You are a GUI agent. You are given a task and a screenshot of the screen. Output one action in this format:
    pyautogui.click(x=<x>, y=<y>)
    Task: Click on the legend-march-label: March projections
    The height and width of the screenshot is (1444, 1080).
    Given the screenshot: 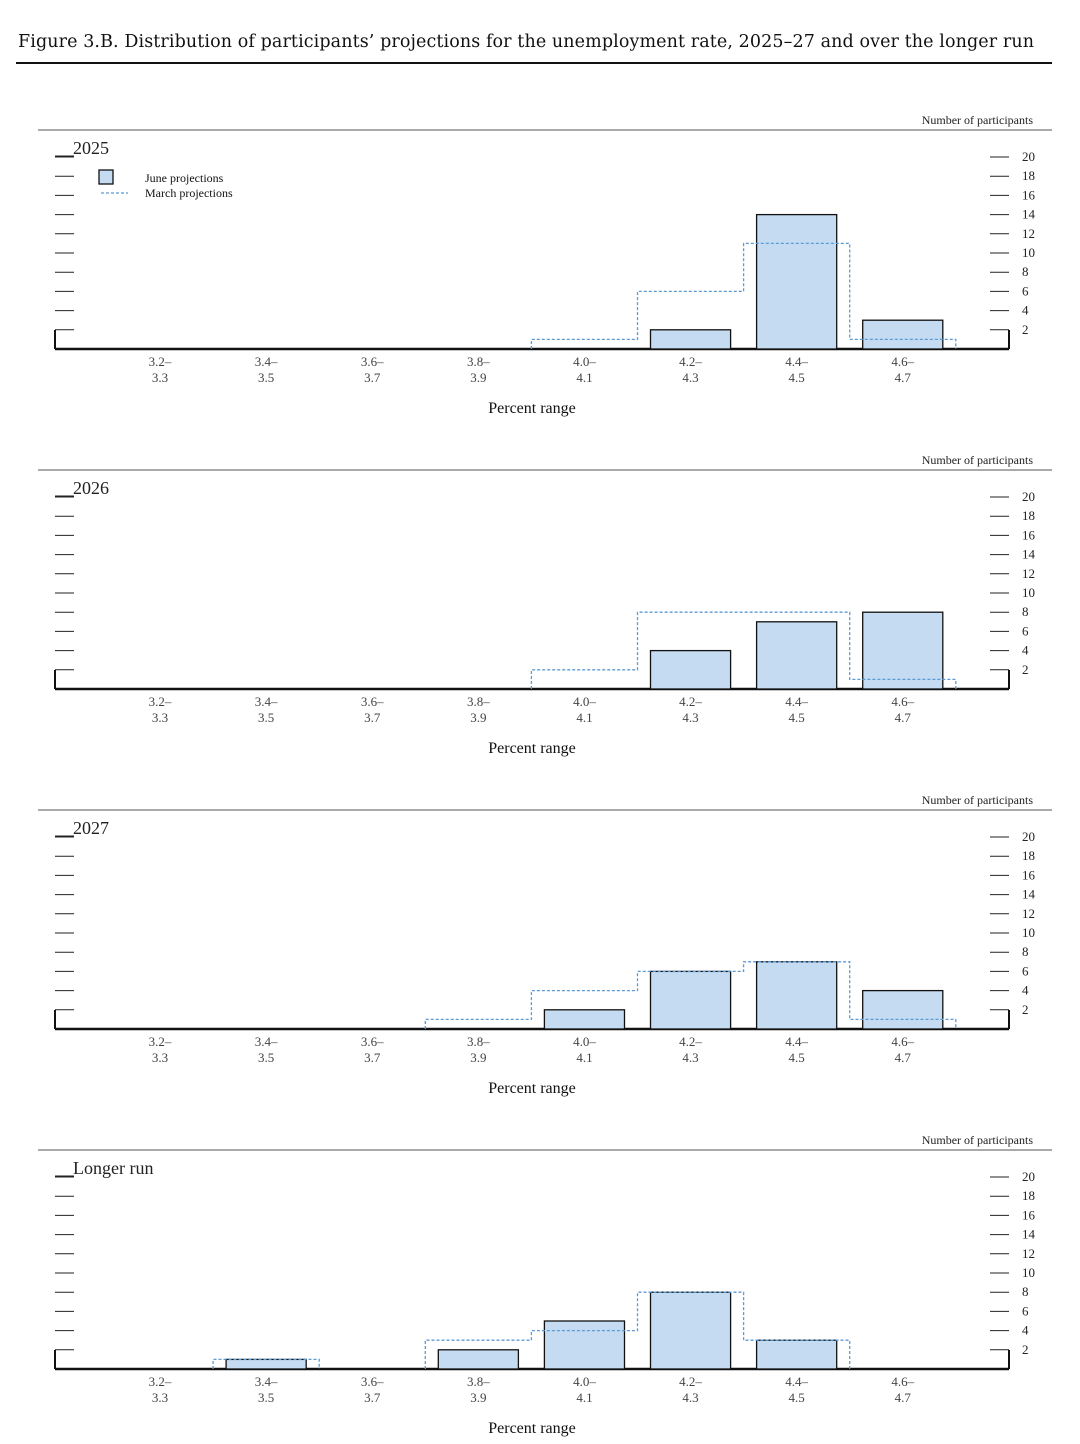 What is the action you would take?
    pyautogui.click(x=189, y=193)
    